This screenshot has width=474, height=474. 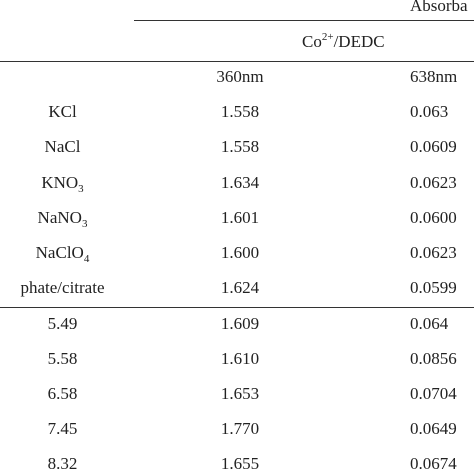 What do you see at coordinates (62, 219) in the screenshot?
I see `row-label: NaNO3` at bounding box center [62, 219].